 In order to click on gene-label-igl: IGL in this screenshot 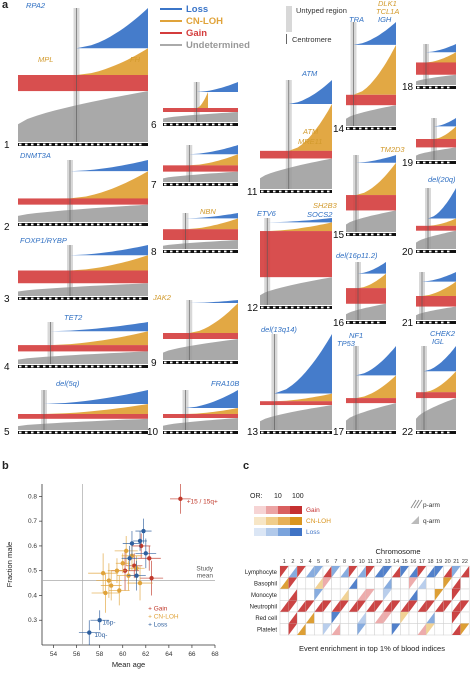, I will do `click(438, 341)`.